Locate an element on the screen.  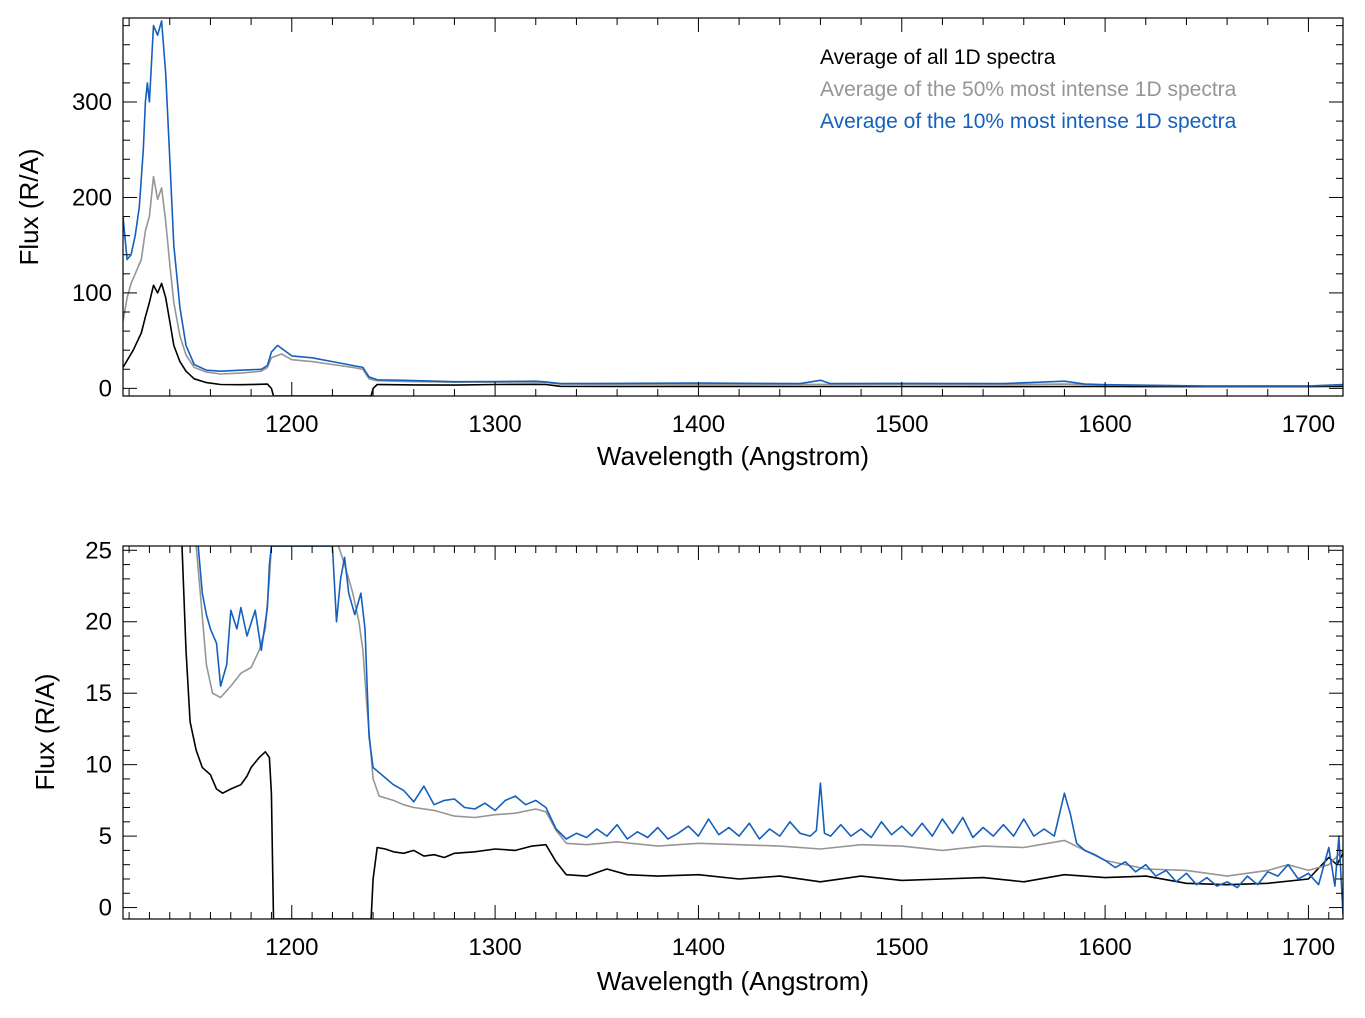
top-x-tick-label: 1300 is located at coordinates (494, 424).